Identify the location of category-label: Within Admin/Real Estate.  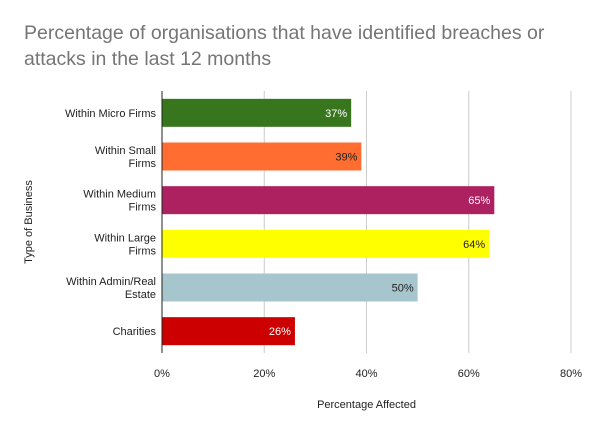
(111, 288).